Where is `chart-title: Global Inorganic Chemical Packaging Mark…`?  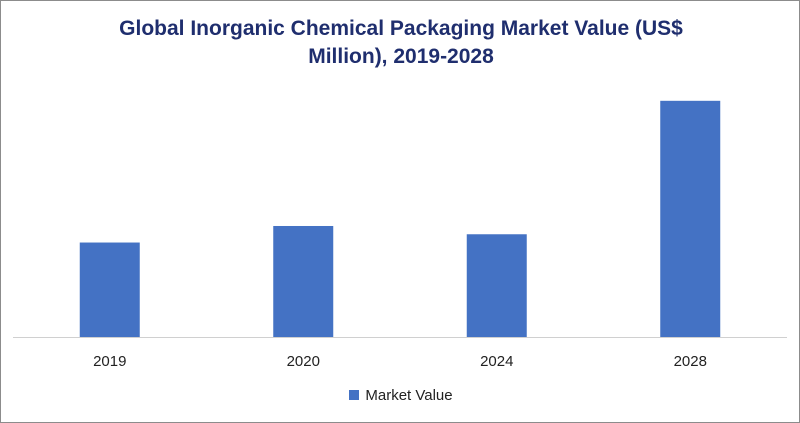
chart-title: Global Inorganic Chemical Packaging Mark… is located at coordinates (400, 43).